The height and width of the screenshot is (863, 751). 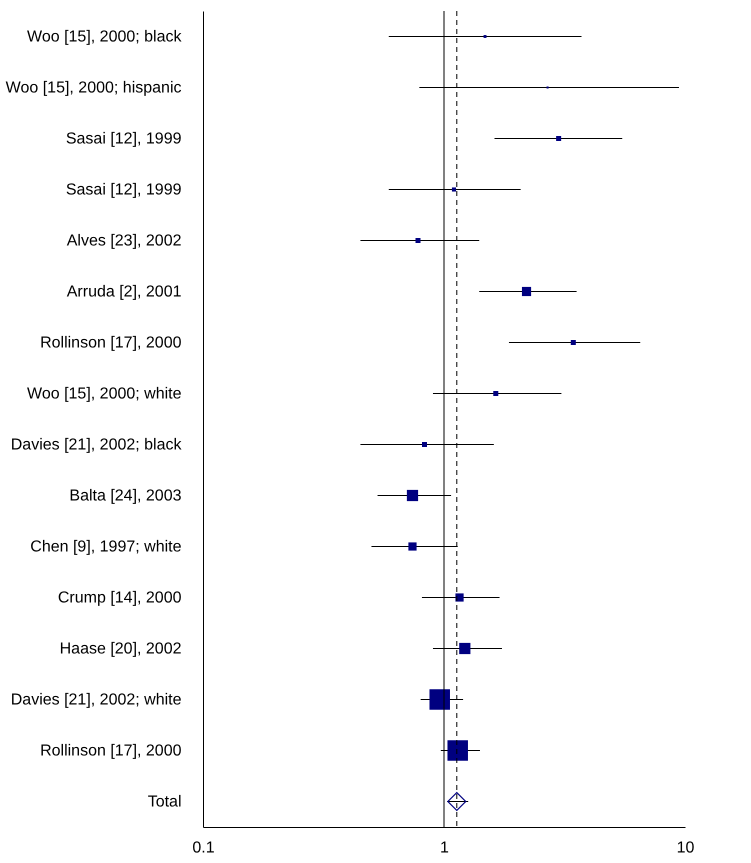 What do you see at coordinates (94, 88) in the screenshot?
I see `y-tick-label: Woo [15], 2000; hispanic` at bounding box center [94, 88].